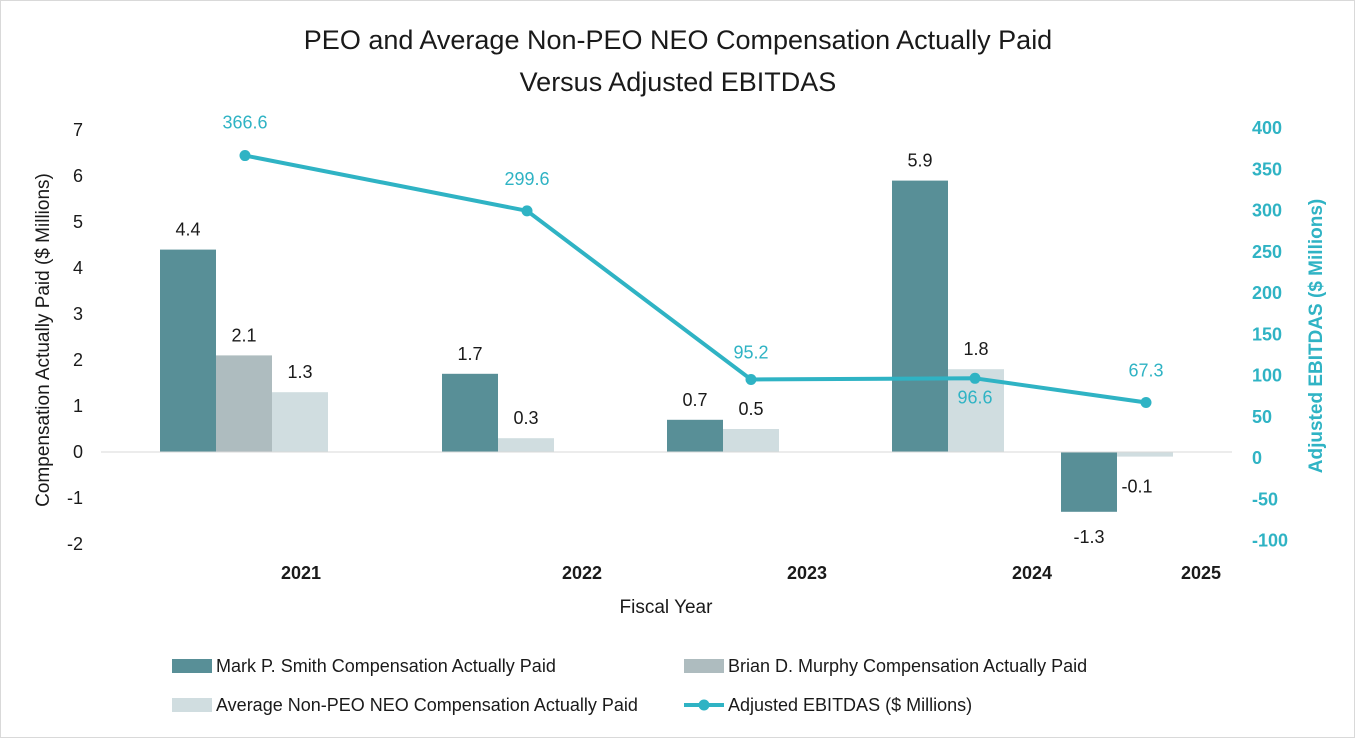  Describe the element at coordinates (43, 340) in the screenshot. I see `y-axis-title: Compensation Actually Paid ($ Millions)` at that location.